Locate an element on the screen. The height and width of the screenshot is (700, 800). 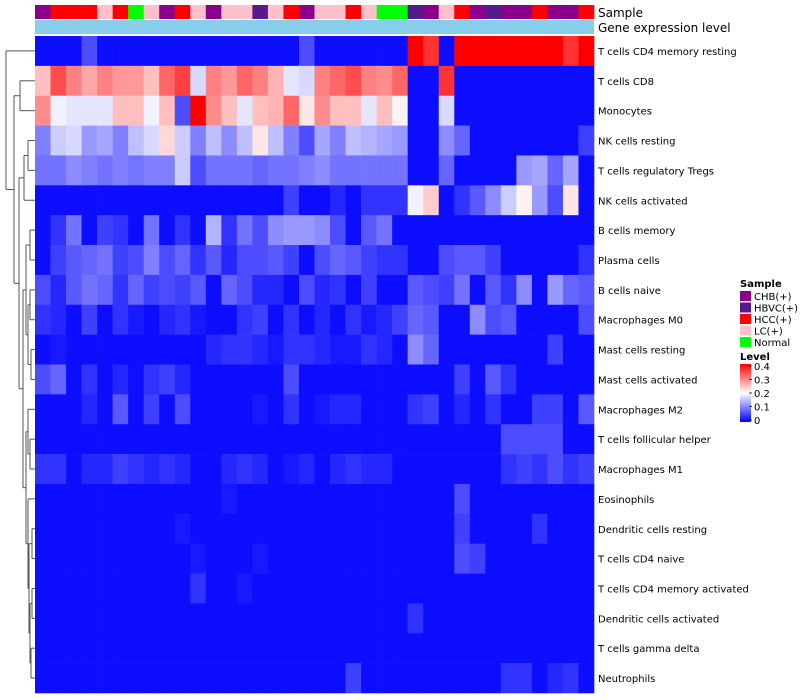
row-label: Macrophages M1 is located at coordinates (640, 470).